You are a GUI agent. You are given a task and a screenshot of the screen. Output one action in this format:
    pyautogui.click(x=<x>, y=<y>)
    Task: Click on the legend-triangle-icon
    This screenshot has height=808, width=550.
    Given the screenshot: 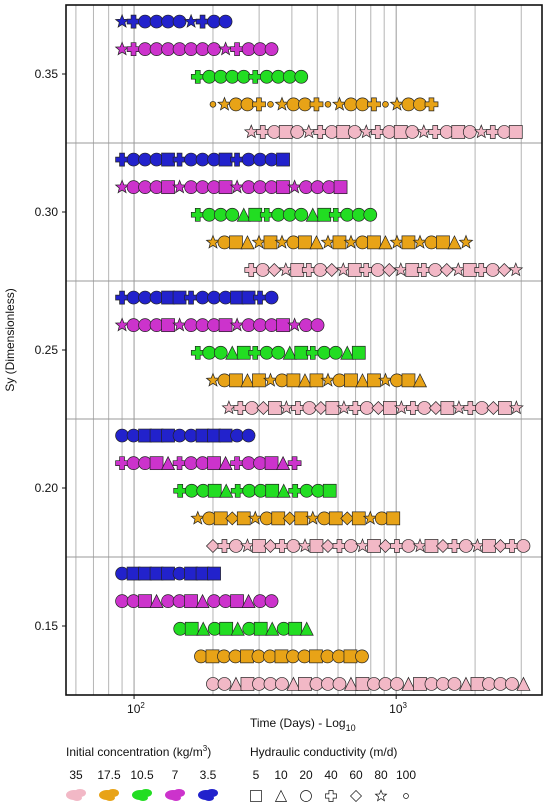 What is the action you would take?
    pyautogui.click(x=281, y=795)
    